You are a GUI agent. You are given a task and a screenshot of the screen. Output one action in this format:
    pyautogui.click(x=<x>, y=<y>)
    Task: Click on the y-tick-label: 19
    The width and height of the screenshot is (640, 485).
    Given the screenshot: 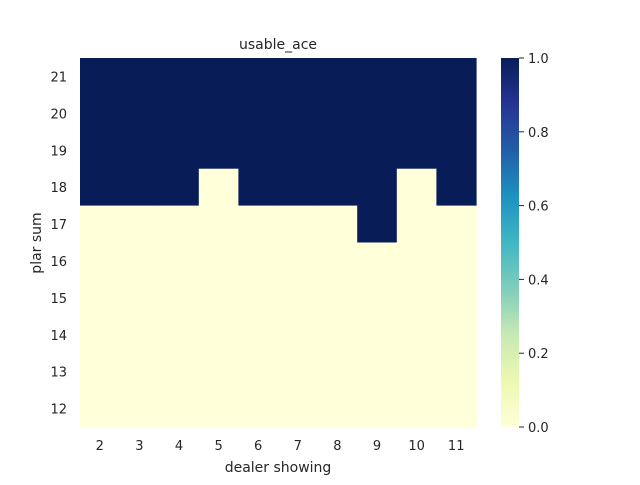 What is the action you would take?
    pyautogui.click(x=58, y=151)
    